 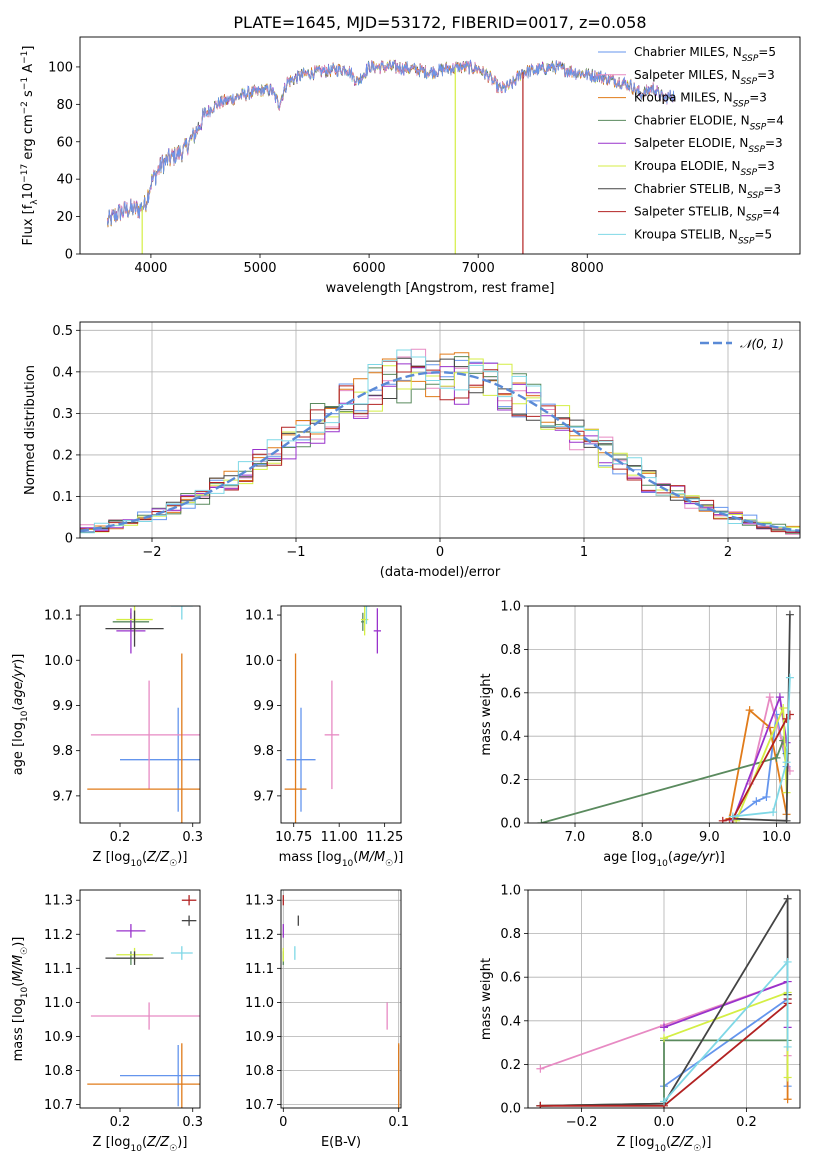 I want to click on plot-area-mass-vs-EBV, so click(x=341, y=999).